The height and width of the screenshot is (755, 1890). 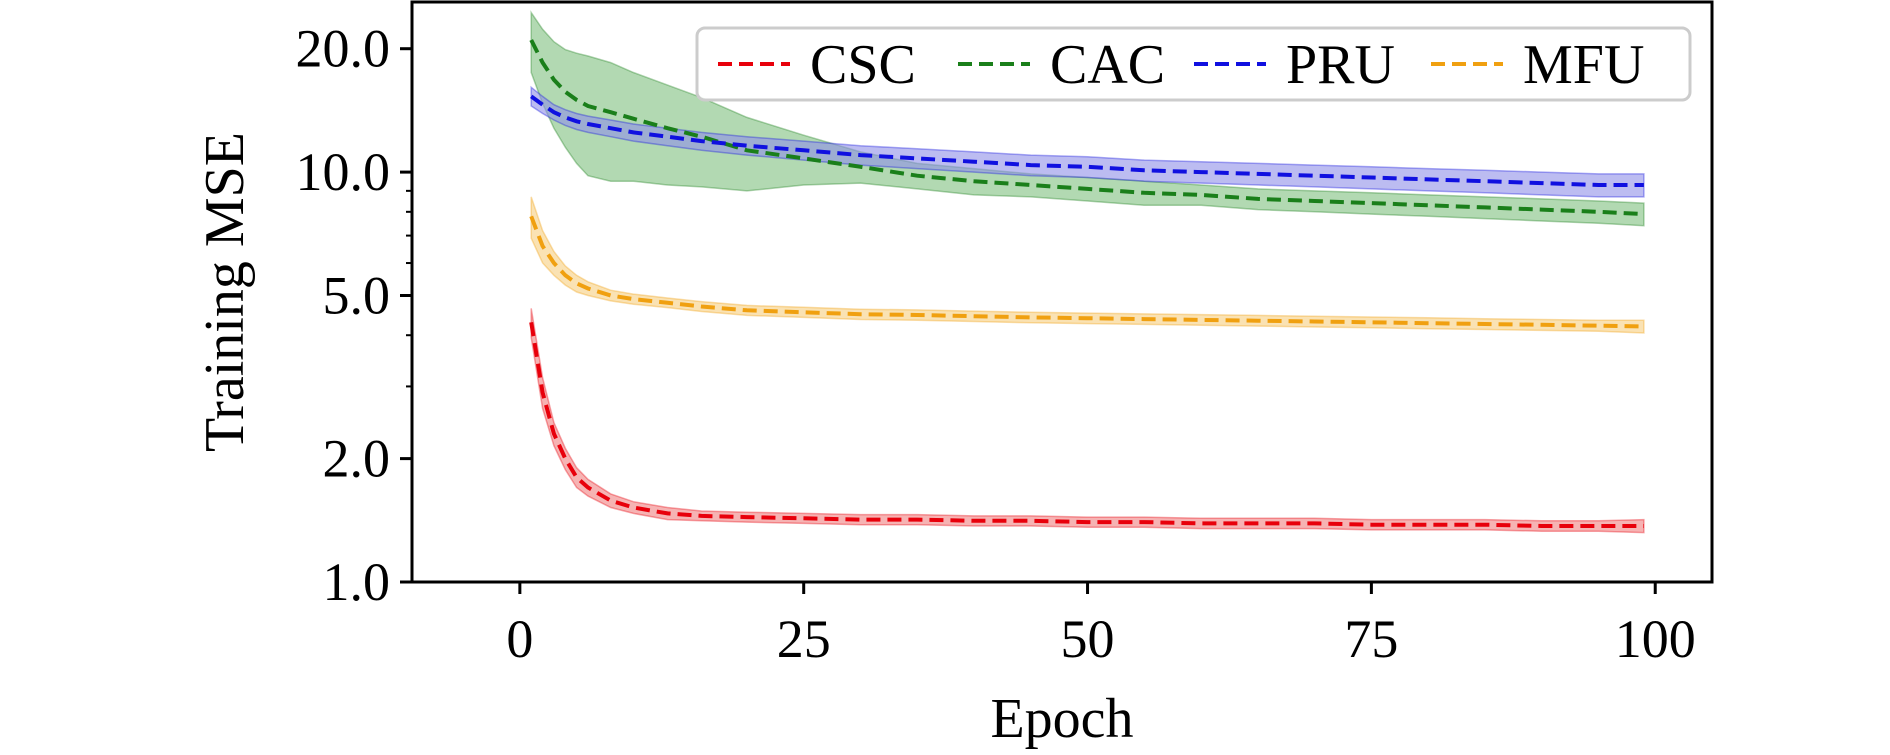 What do you see at coordinates (519, 639) in the screenshot?
I see `x-tick-label: 0` at bounding box center [519, 639].